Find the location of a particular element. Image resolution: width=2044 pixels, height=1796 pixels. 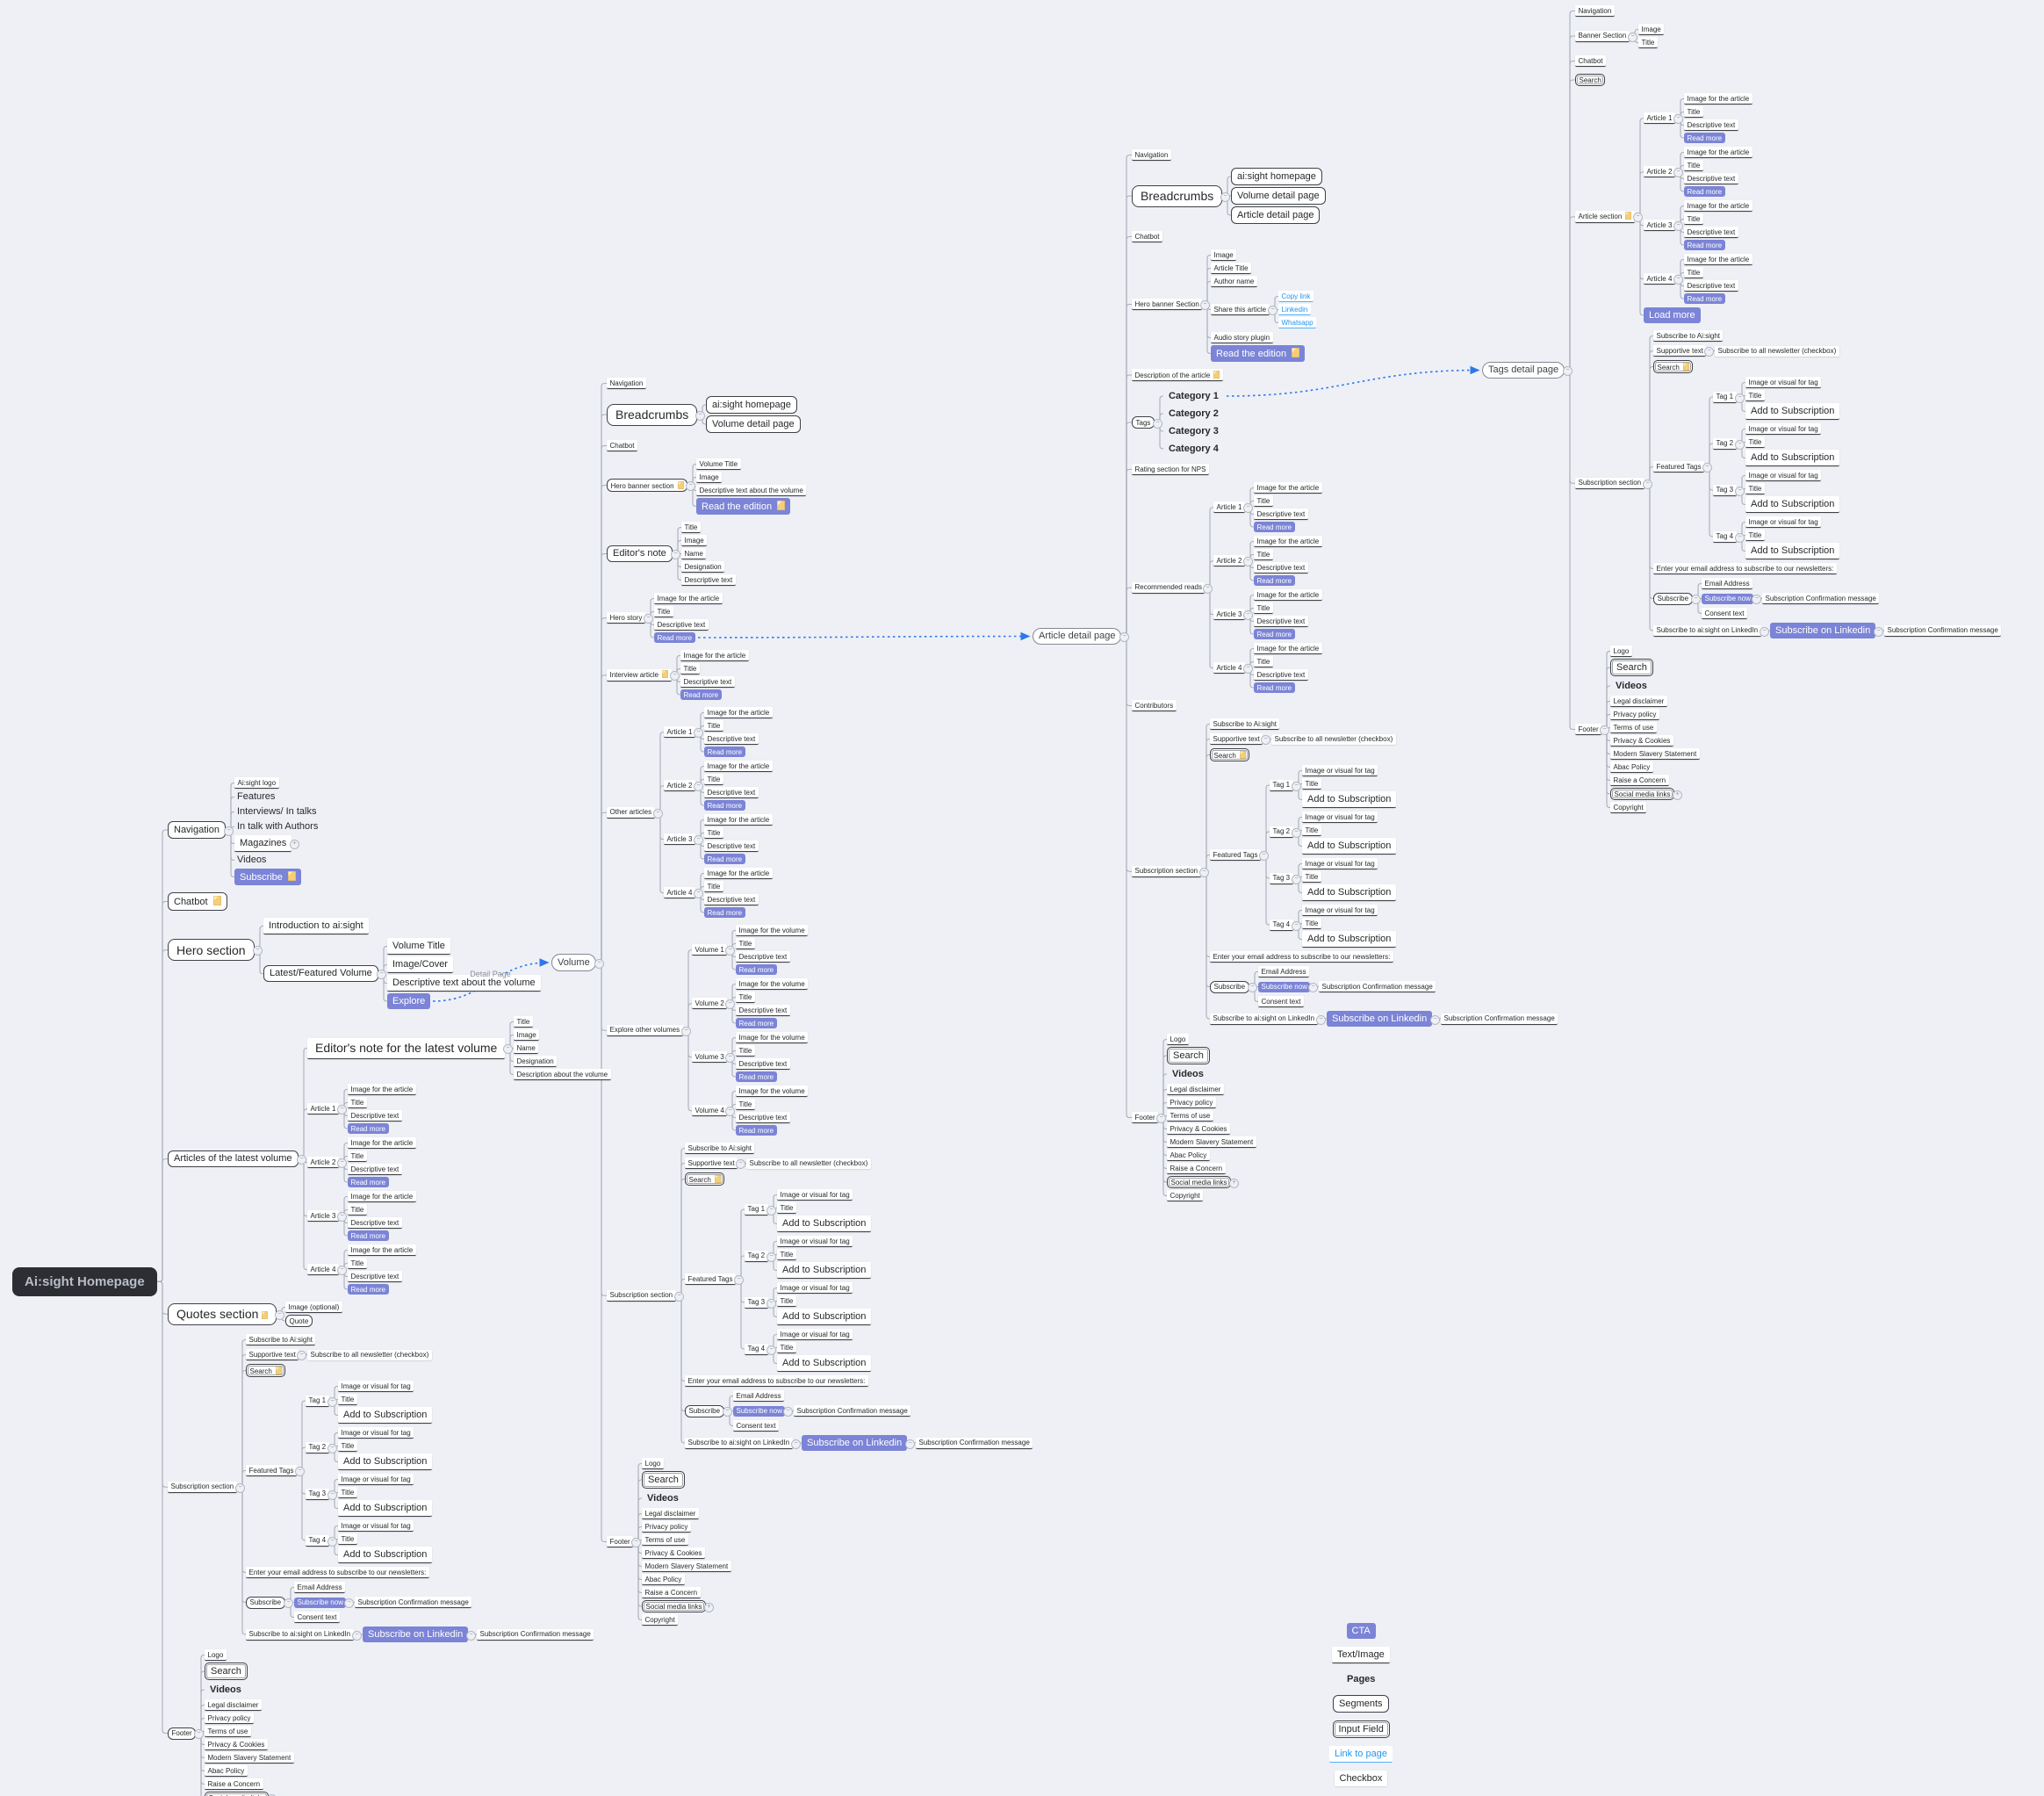

logo-item: Logo is located at coordinates (1178, 1040).